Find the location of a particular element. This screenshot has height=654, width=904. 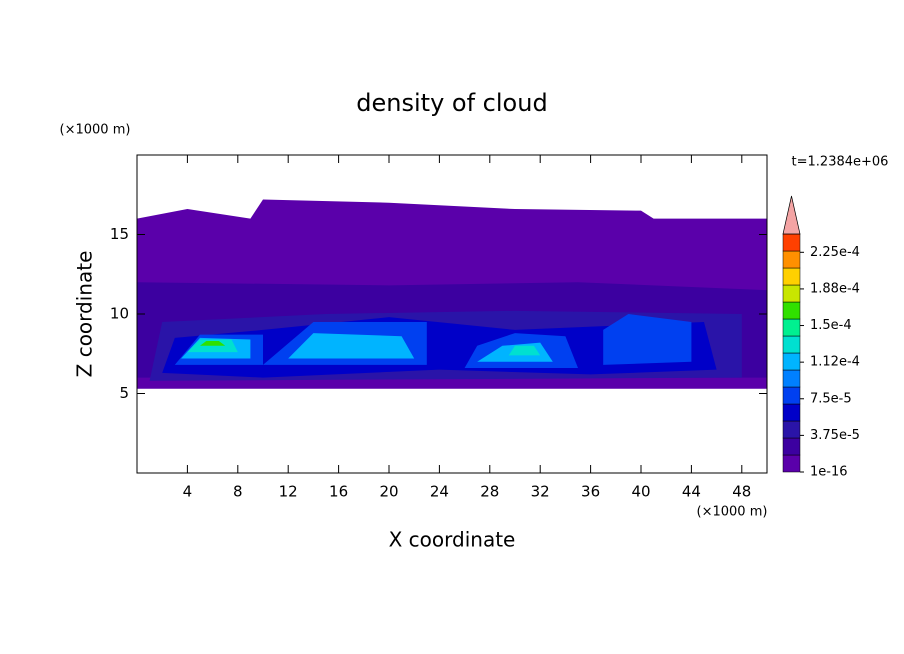

y-tick-label: 10 is located at coordinates (119, 314).